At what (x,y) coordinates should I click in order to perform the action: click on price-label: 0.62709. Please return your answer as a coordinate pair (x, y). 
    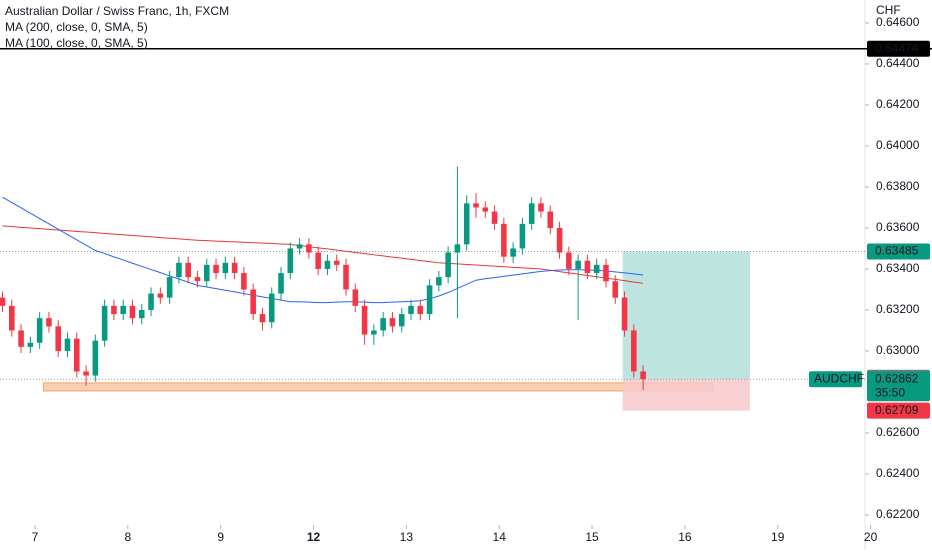
    Looking at the image, I should click on (897, 410).